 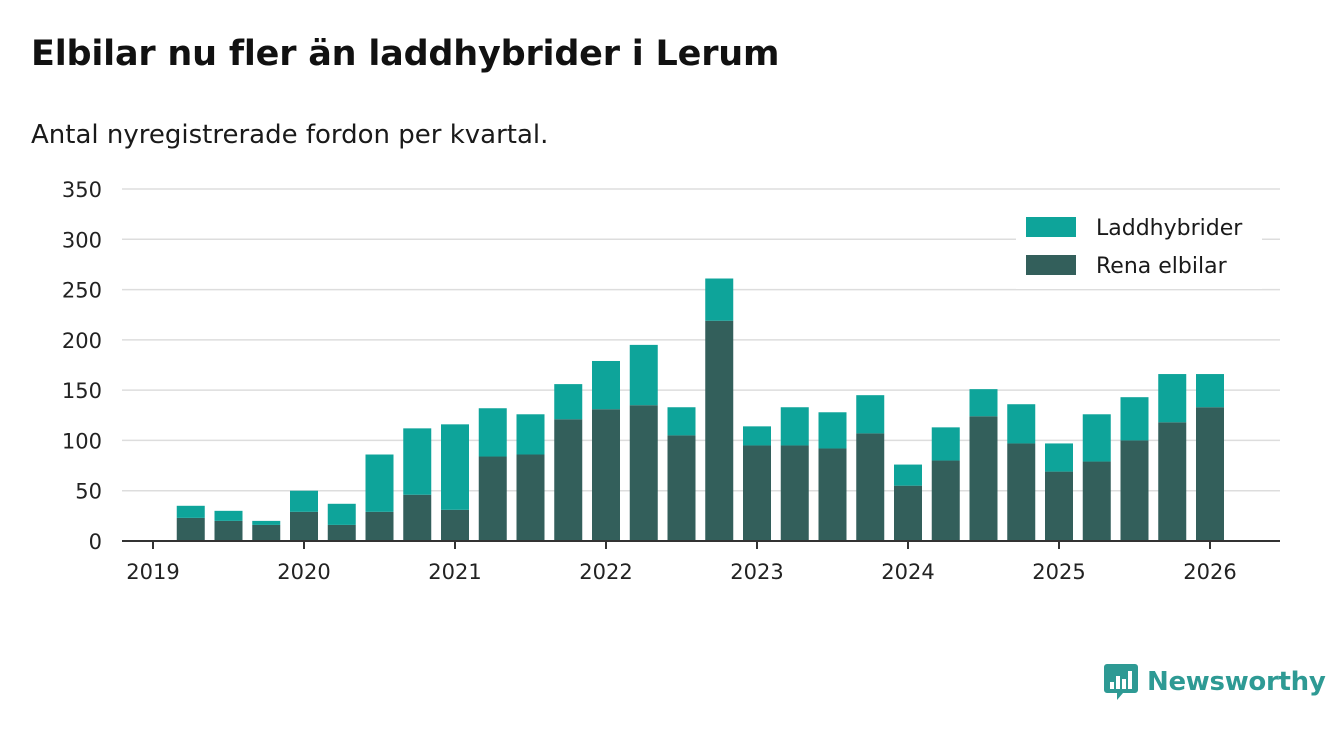 I want to click on x-axis: 2019 2020 2021 2022 2023 2024 2025 2026, so click(x=701, y=562).